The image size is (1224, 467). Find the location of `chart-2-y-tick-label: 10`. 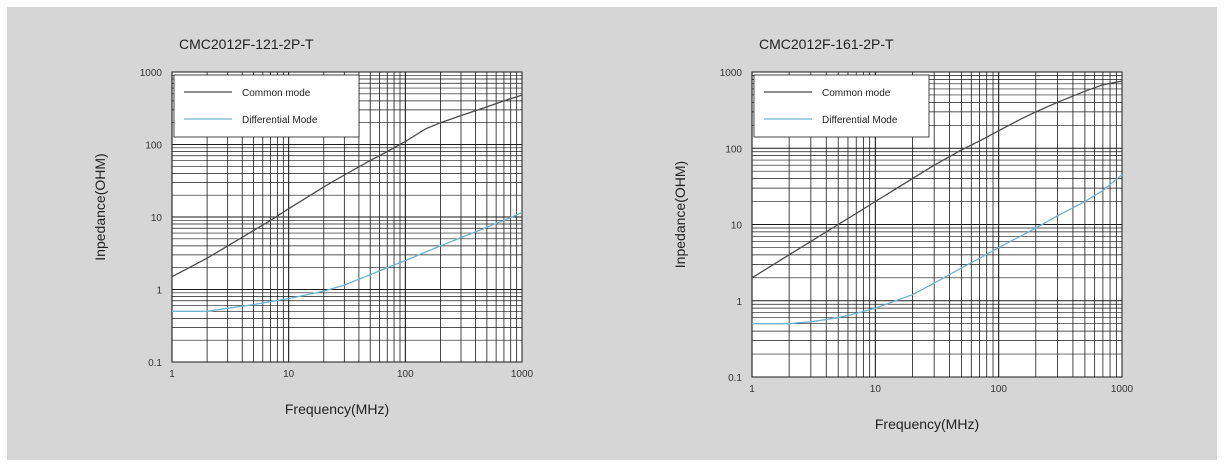

chart-2-y-tick-label: 10 is located at coordinates (737, 226).